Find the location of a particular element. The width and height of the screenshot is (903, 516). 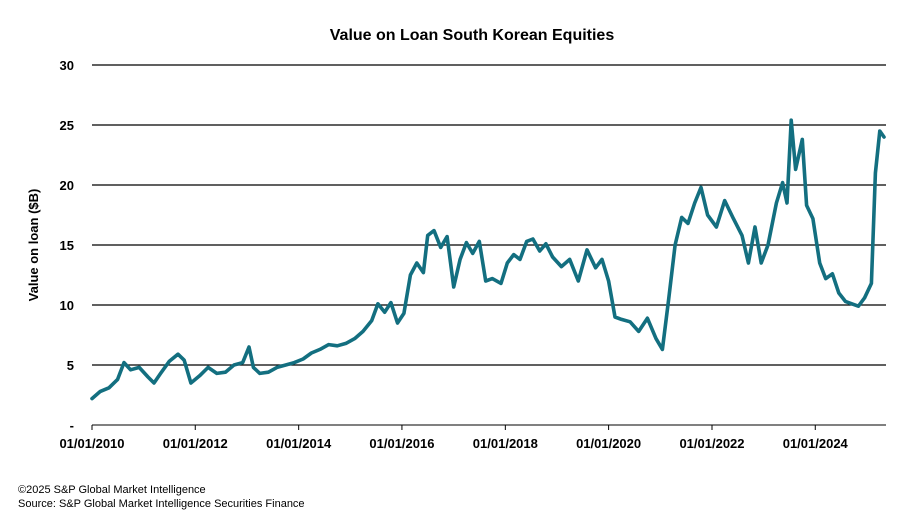

y-tick-label: 15 is located at coordinates (67, 245).